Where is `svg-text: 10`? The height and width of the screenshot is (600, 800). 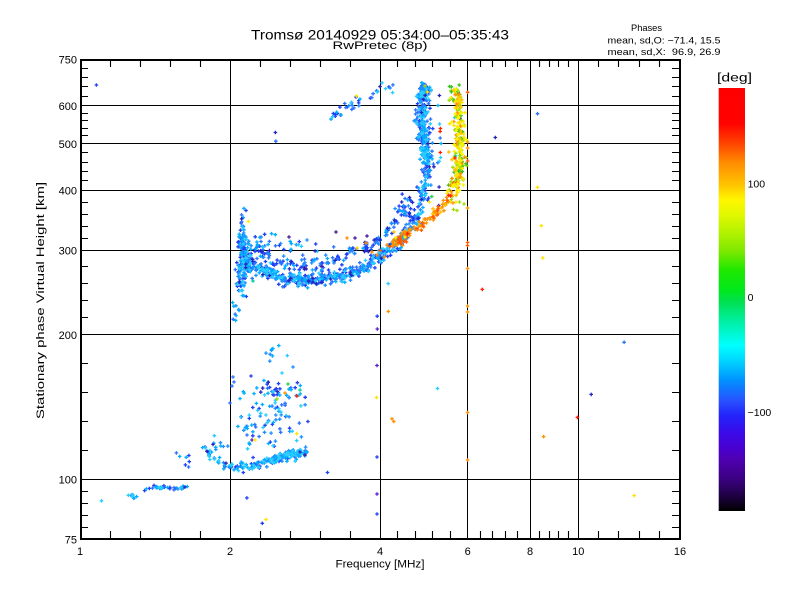 svg-text: 10 is located at coordinates (578, 552).